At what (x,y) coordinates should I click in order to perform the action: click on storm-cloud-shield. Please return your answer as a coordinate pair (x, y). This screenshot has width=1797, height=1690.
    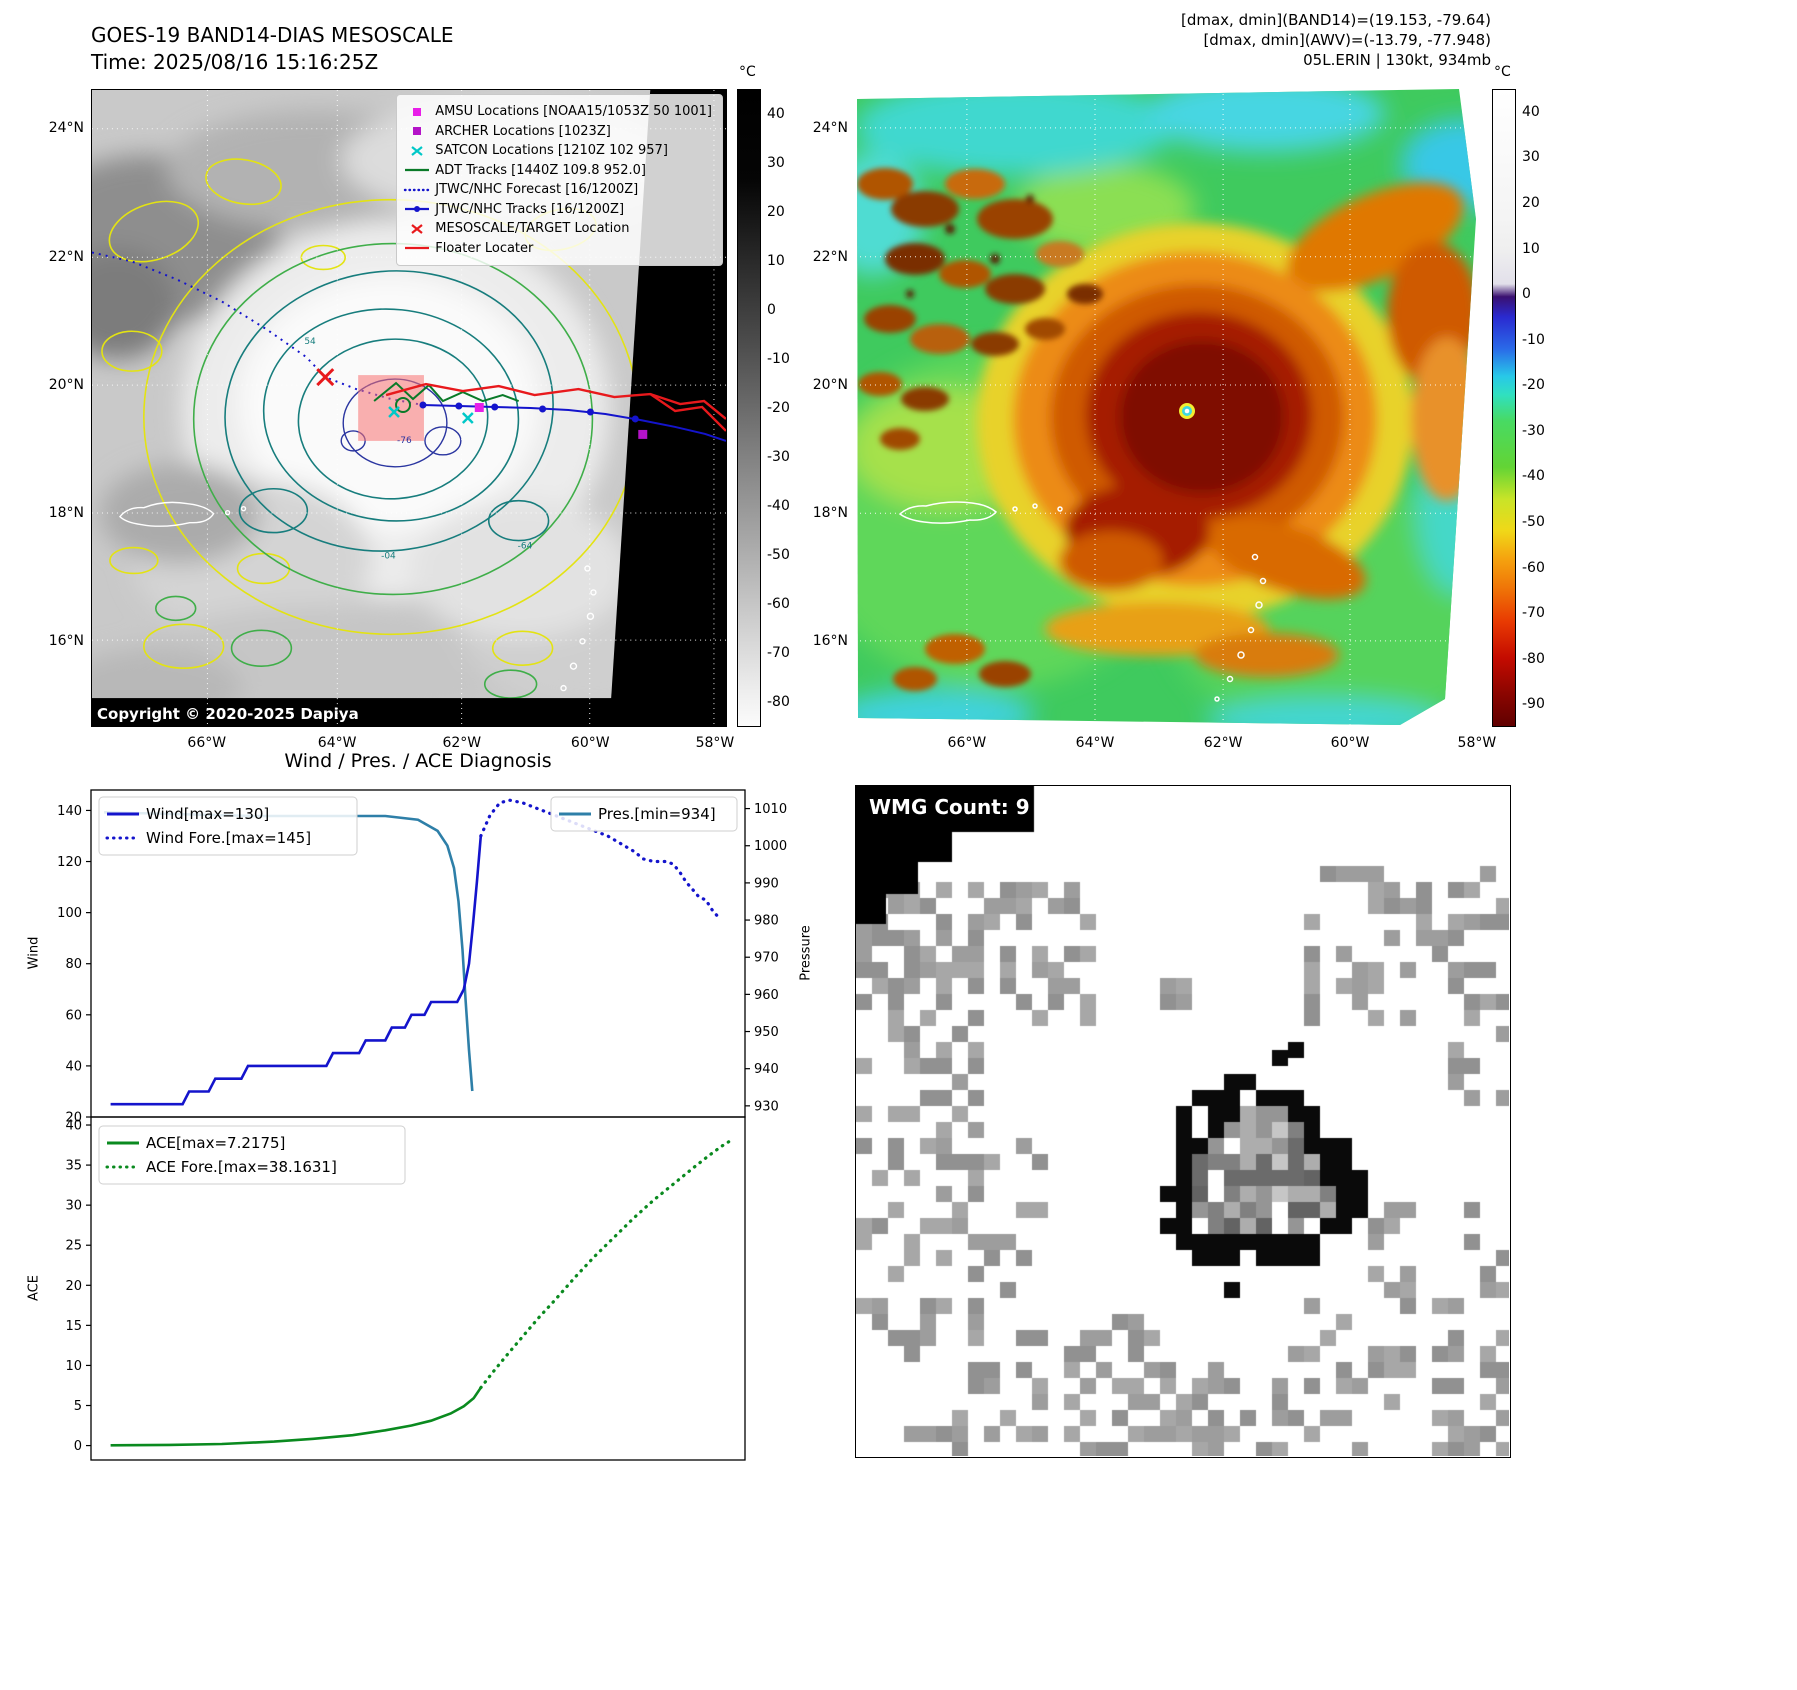
    Looking at the image, I should click on (1226, 429).